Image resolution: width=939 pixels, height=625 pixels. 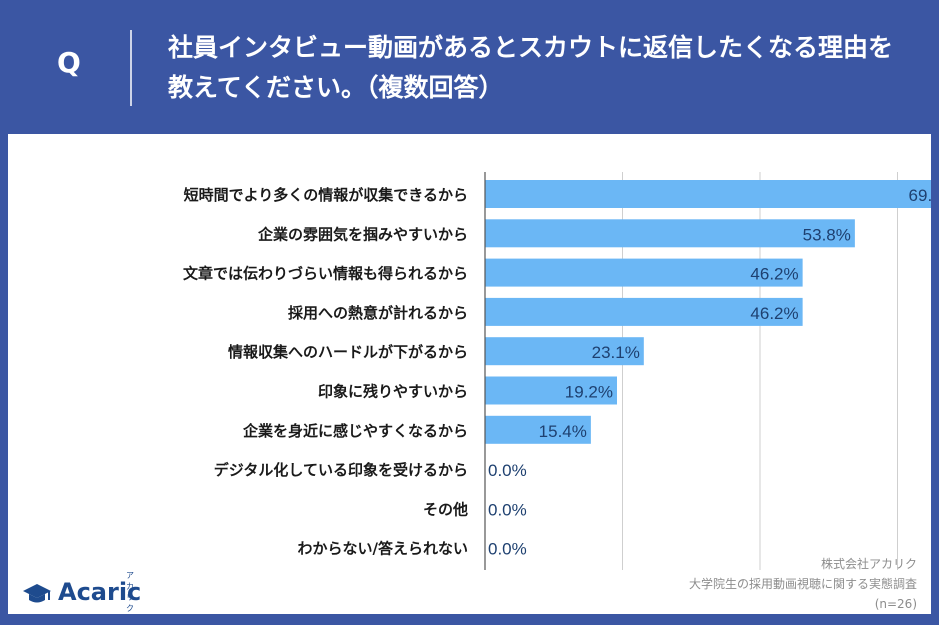 What do you see at coordinates (895, 604) in the screenshot?
I see `credit-n: (n=26)` at bounding box center [895, 604].